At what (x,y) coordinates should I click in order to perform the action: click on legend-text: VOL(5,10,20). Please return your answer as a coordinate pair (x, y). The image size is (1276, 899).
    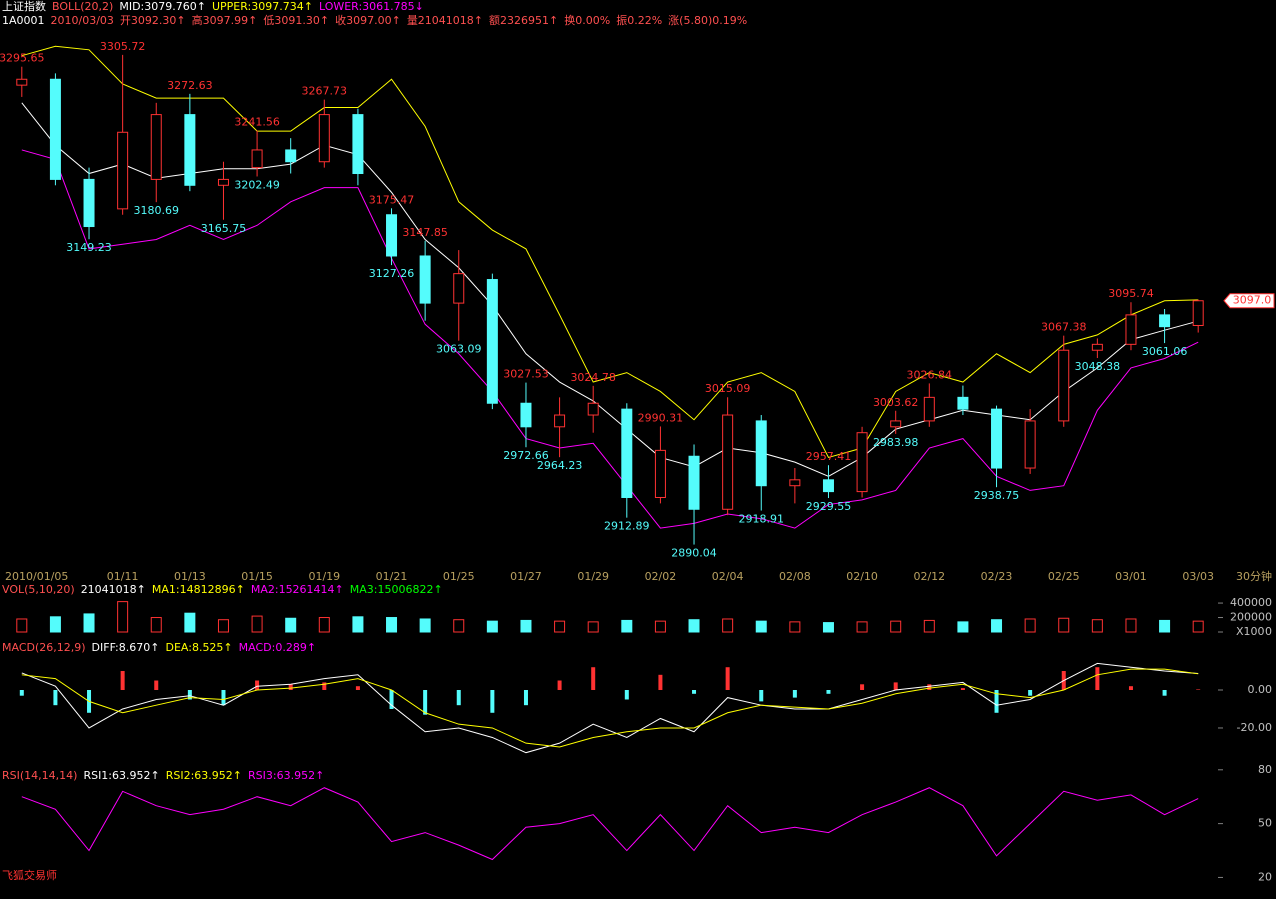
    Looking at the image, I should click on (38, 589).